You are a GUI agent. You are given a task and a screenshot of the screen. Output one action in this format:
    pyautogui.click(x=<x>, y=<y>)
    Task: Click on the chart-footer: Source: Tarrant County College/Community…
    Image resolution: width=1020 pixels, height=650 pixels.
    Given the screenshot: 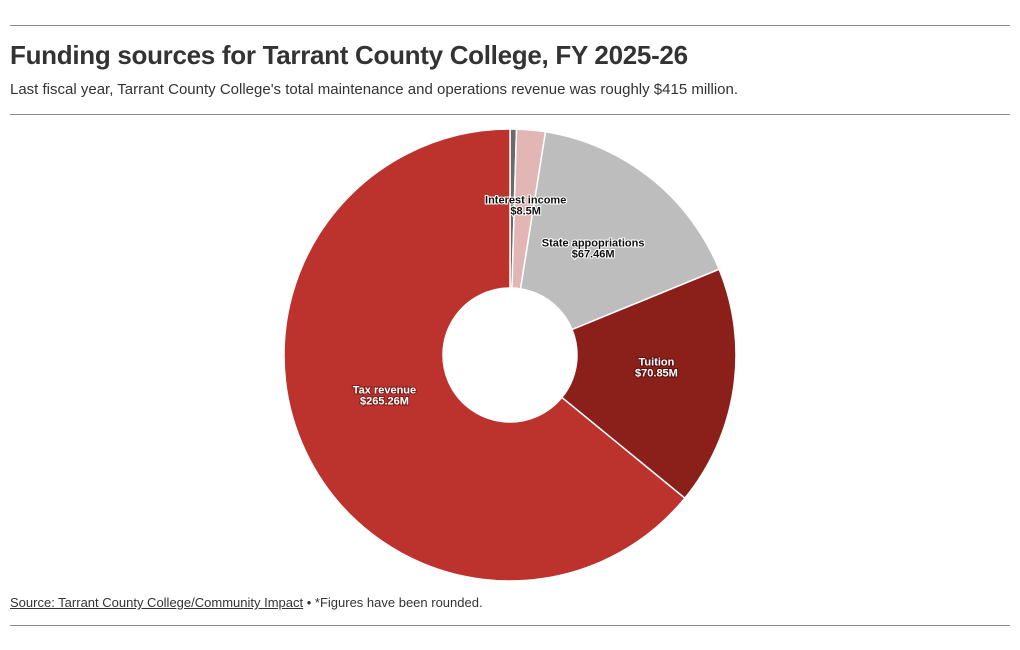 What is the action you would take?
    pyautogui.click(x=246, y=602)
    